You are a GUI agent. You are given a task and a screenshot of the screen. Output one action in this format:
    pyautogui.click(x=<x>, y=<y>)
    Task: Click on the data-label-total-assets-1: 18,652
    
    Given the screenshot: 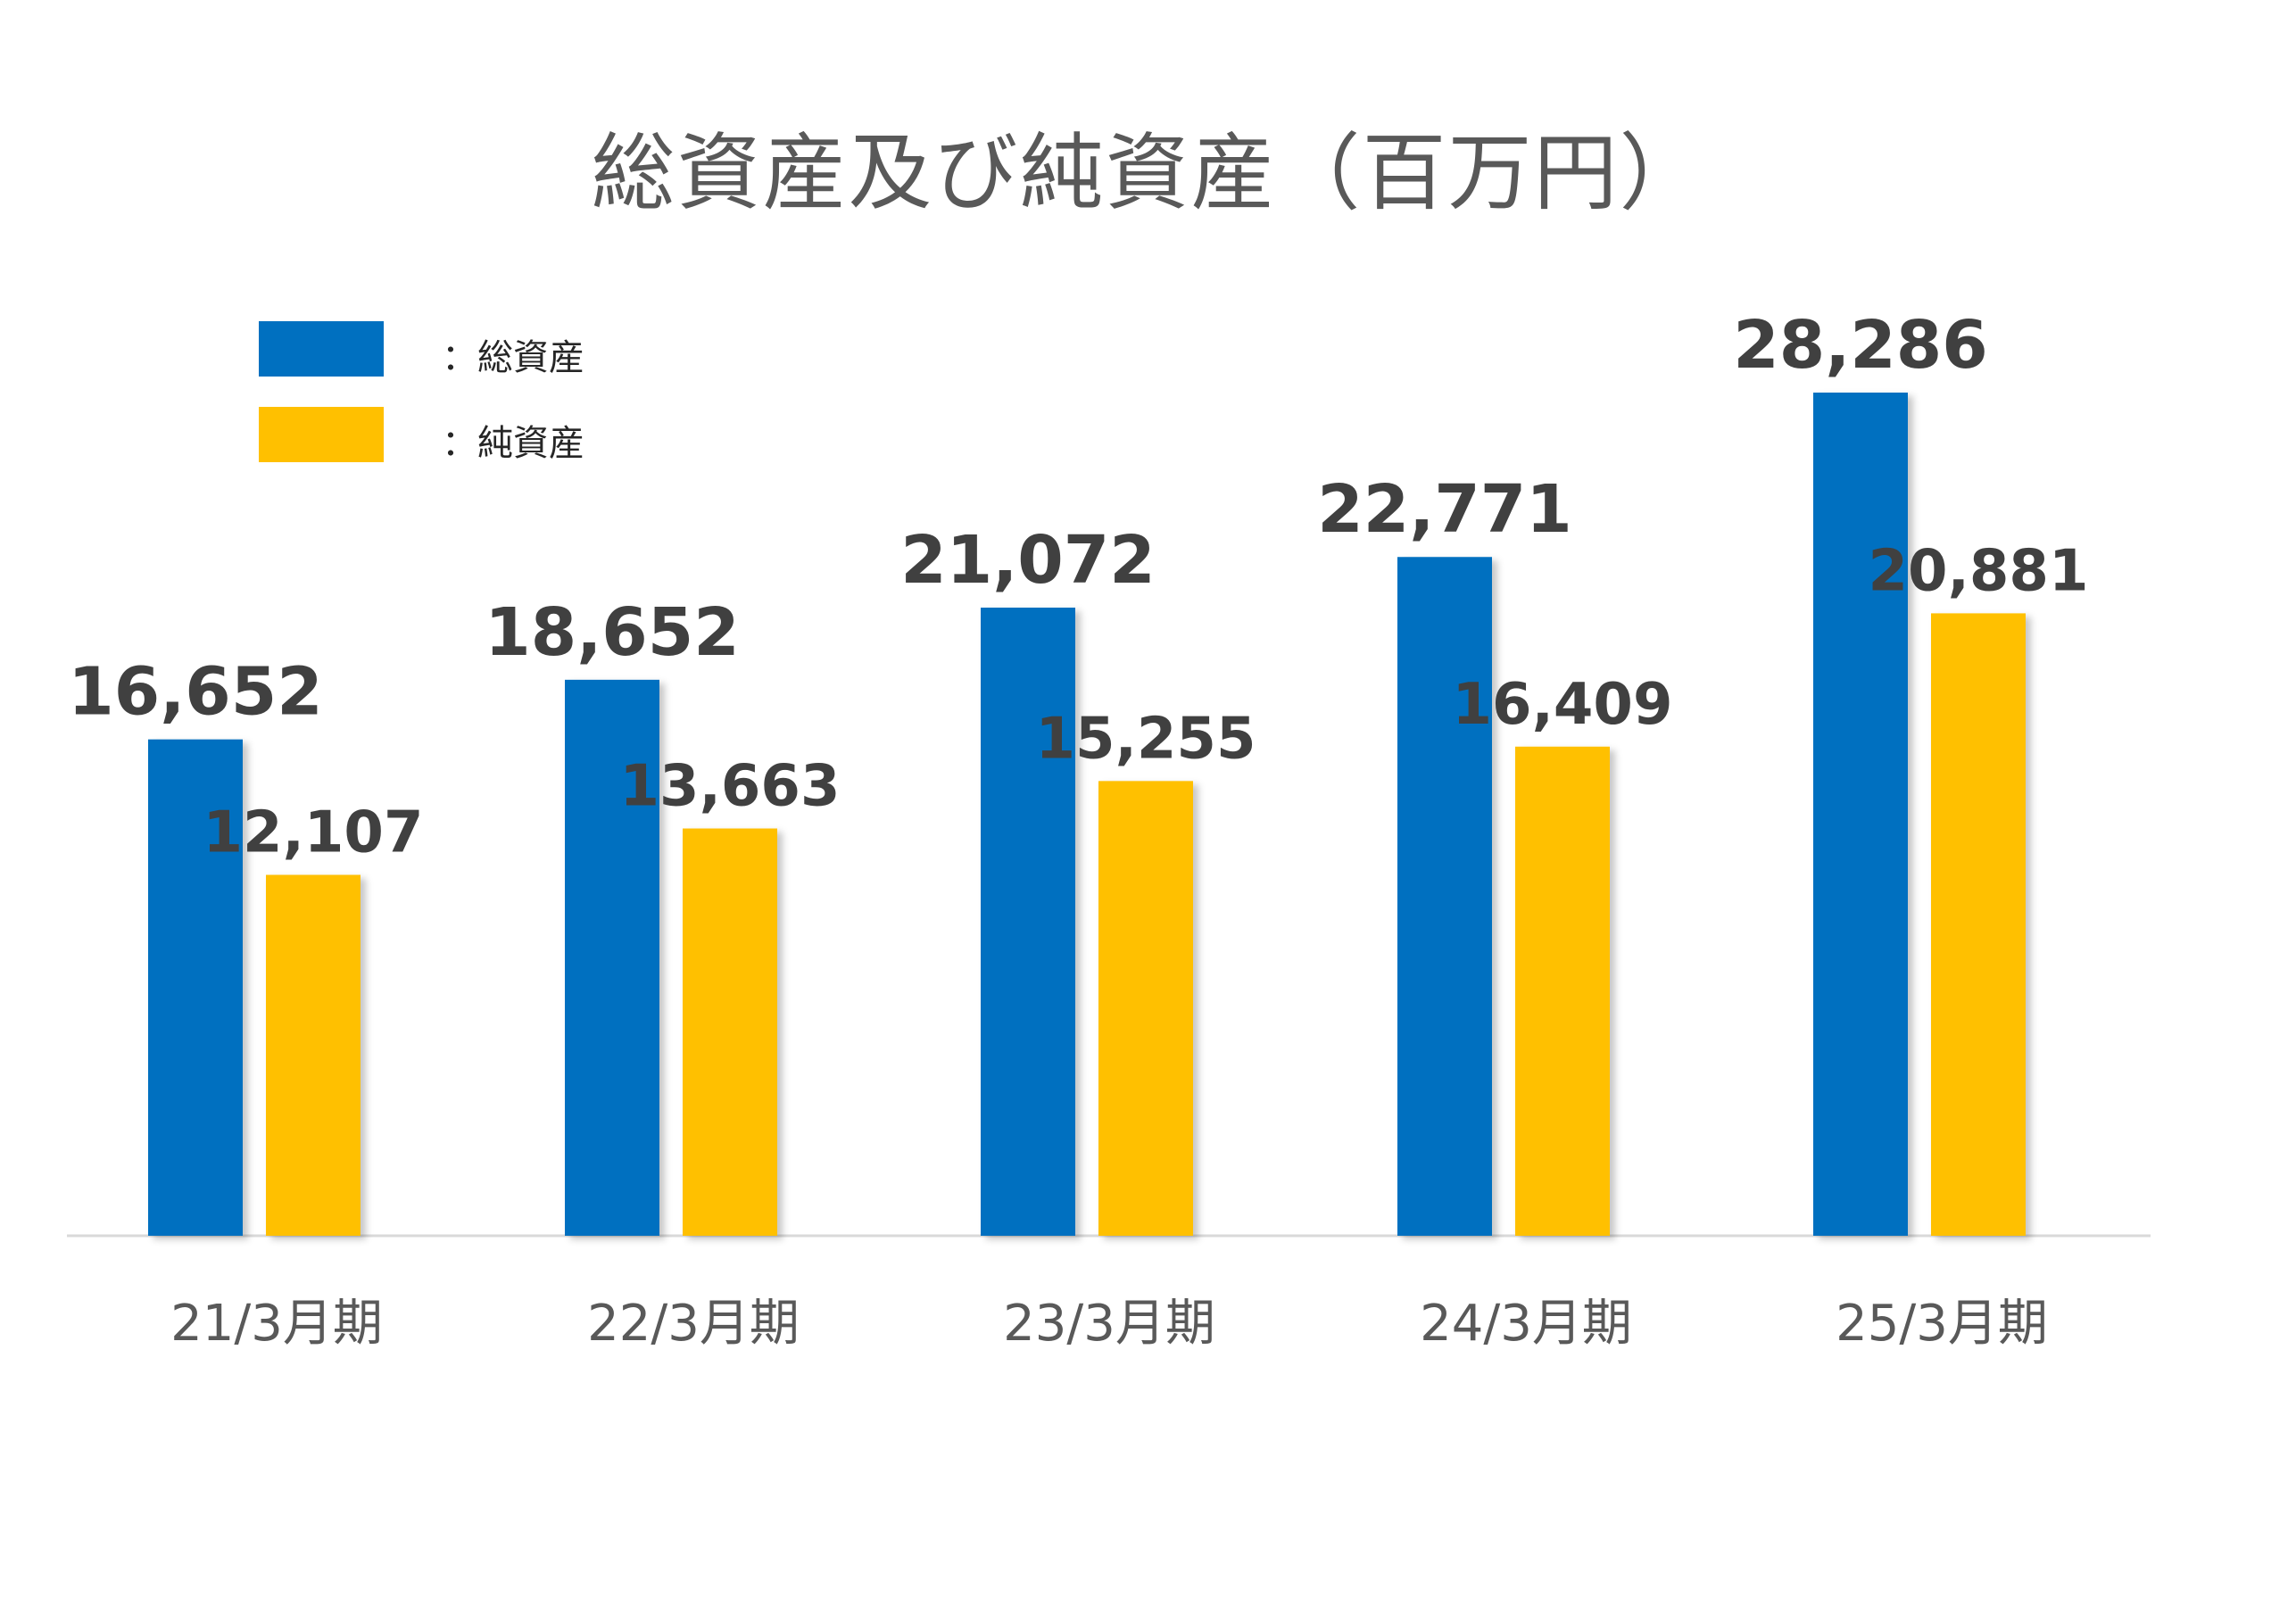 What is the action you would take?
    pyautogui.click(x=612, y=632)
    